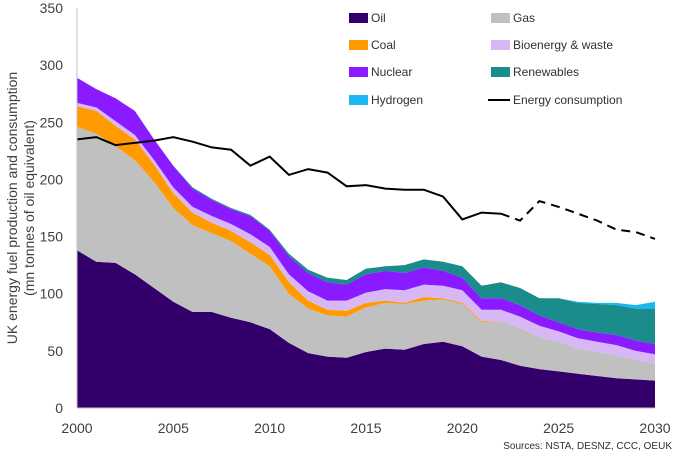 The image size is (680, 456). I want to click on x-tick-label: 2015, so click(365, 428).